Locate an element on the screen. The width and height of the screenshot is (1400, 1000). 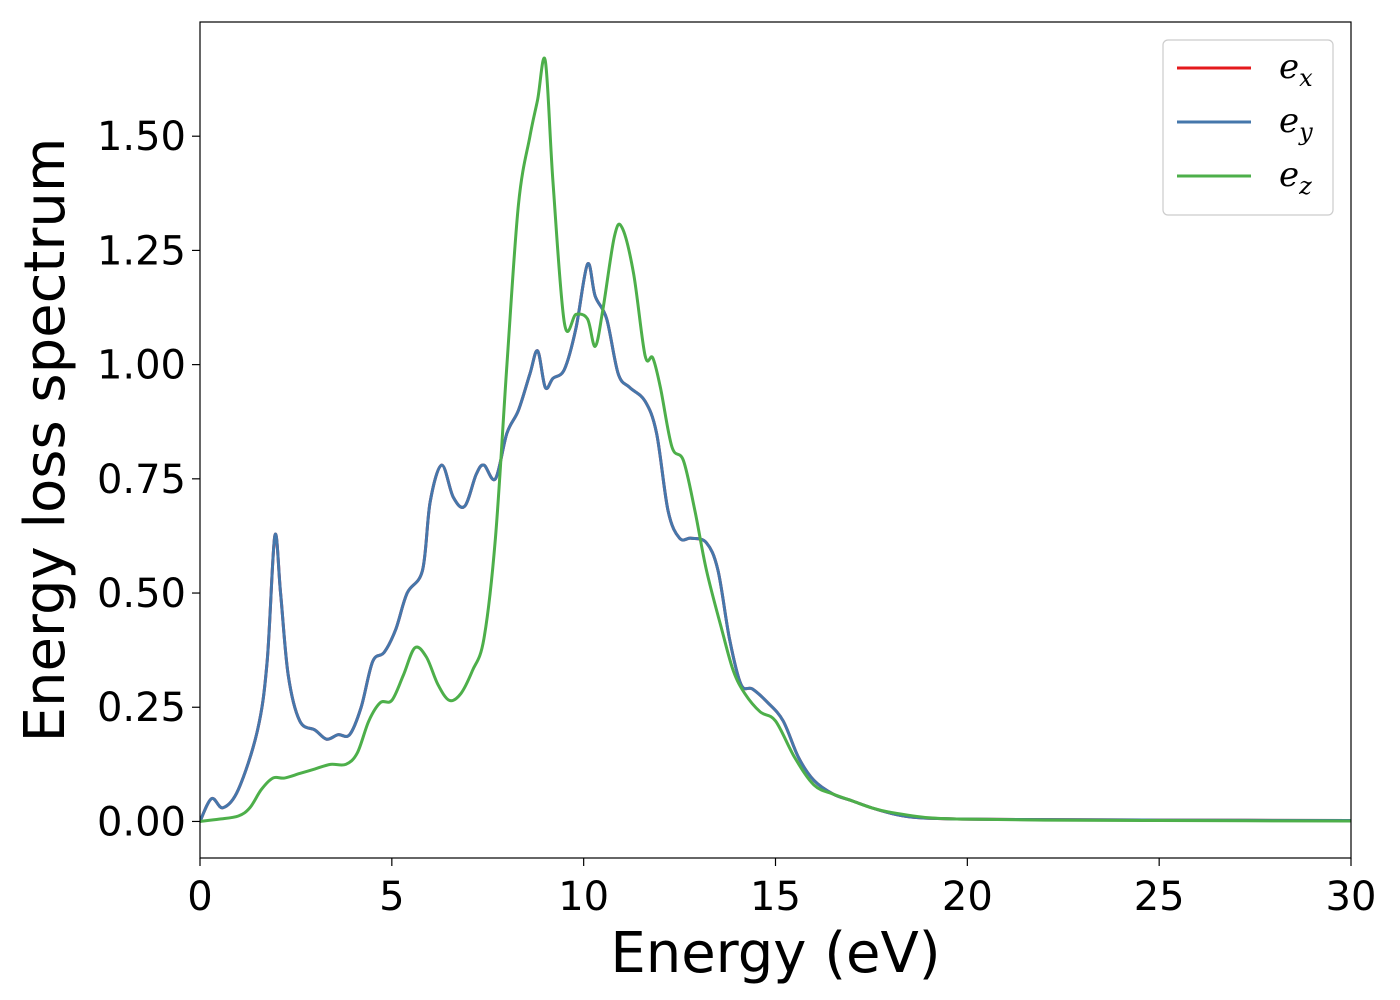
x-tick-label: 0 is located at coordinates (199, 897).